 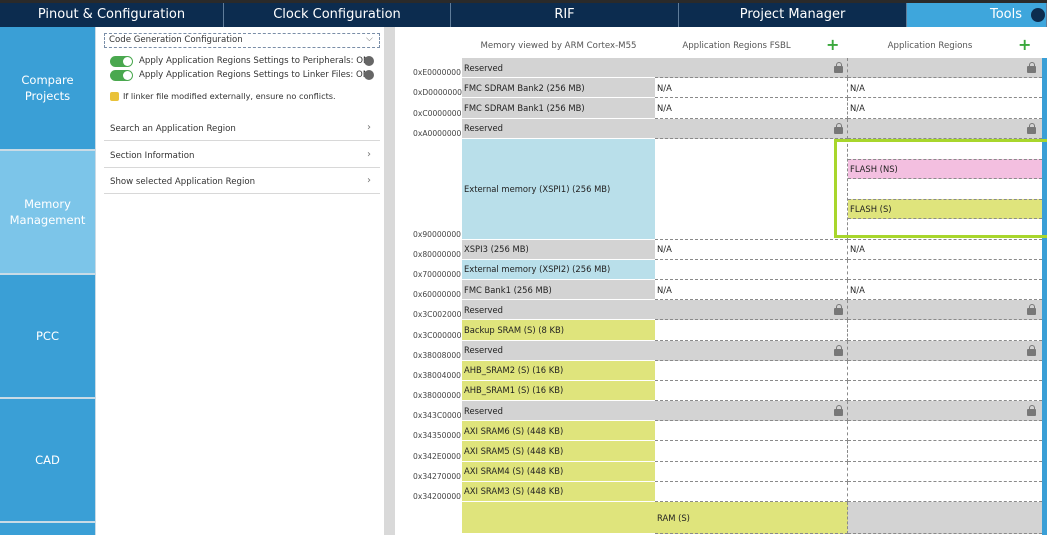 What do you see at coordinates (437, 416) in the screenshot?
I see `address-label: 0x343C0000` at bounding box center [437, 416].